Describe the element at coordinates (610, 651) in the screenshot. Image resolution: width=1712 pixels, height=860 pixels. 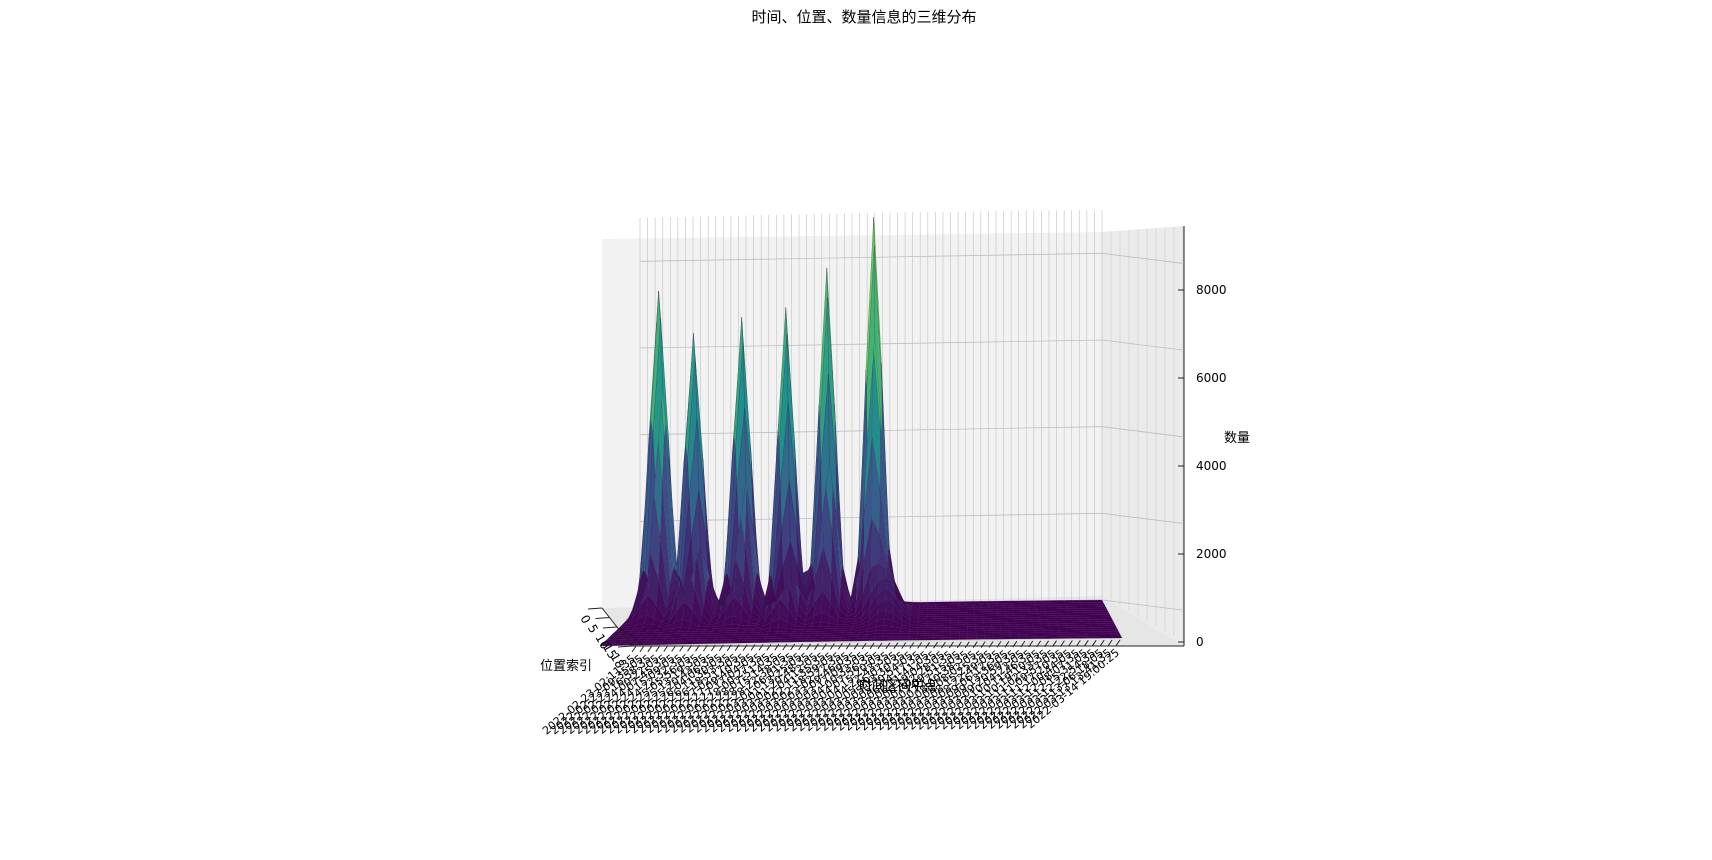
I see `y-tick-label: 15` at that location.